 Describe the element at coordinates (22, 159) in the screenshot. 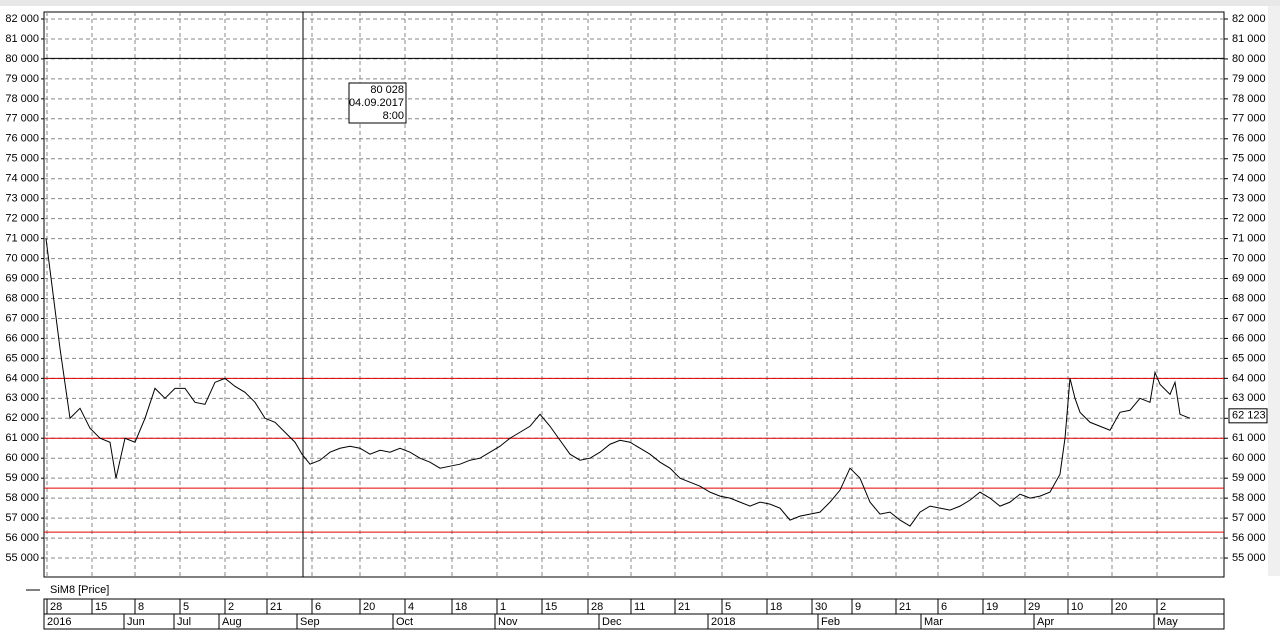

I see `y-tick-label: 75 000` at that location.